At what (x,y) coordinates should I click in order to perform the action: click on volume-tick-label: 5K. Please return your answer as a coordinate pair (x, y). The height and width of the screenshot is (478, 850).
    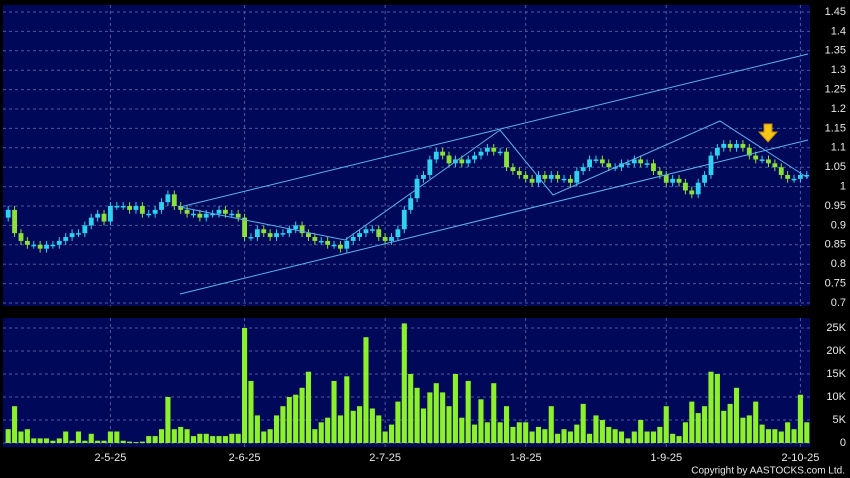
    Looking at the image, I should click on (840, 420).